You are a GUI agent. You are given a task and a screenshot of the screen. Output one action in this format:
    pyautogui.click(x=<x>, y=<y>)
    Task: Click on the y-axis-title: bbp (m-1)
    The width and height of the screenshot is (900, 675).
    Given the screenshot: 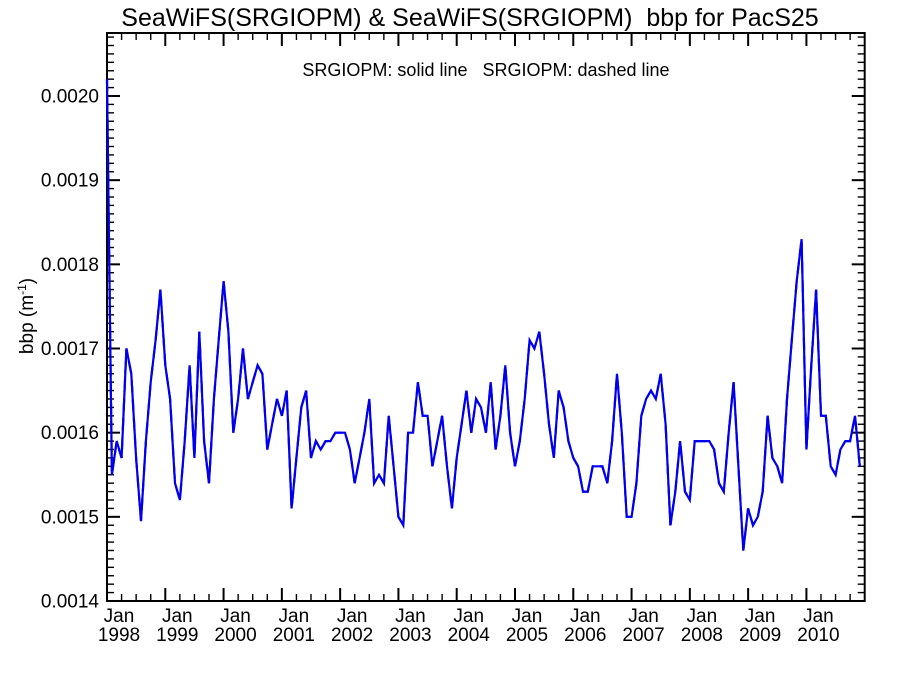 What is the action you would take?
    pyautogui.click(x=27, y=316)
    